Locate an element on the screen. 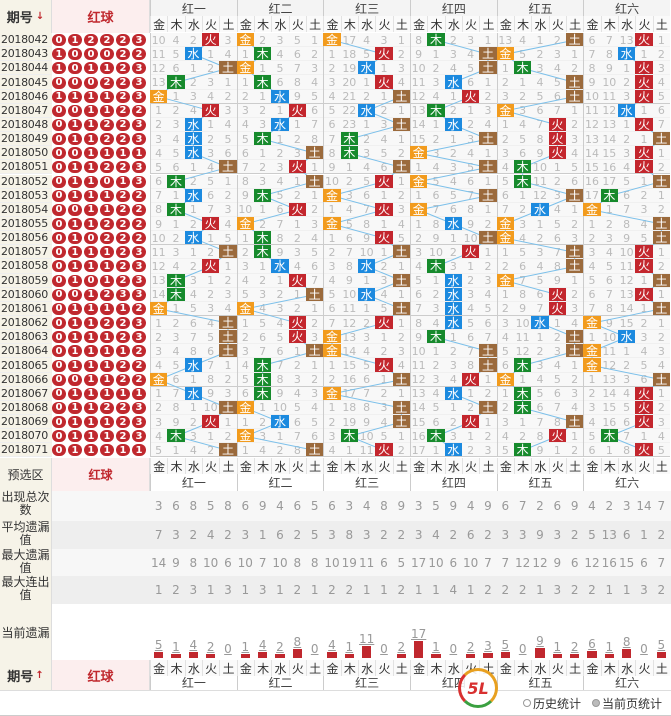 This screenshot has height=716, width=671. sort-desc-icon: ↓ is located at coordinates (40, 16).